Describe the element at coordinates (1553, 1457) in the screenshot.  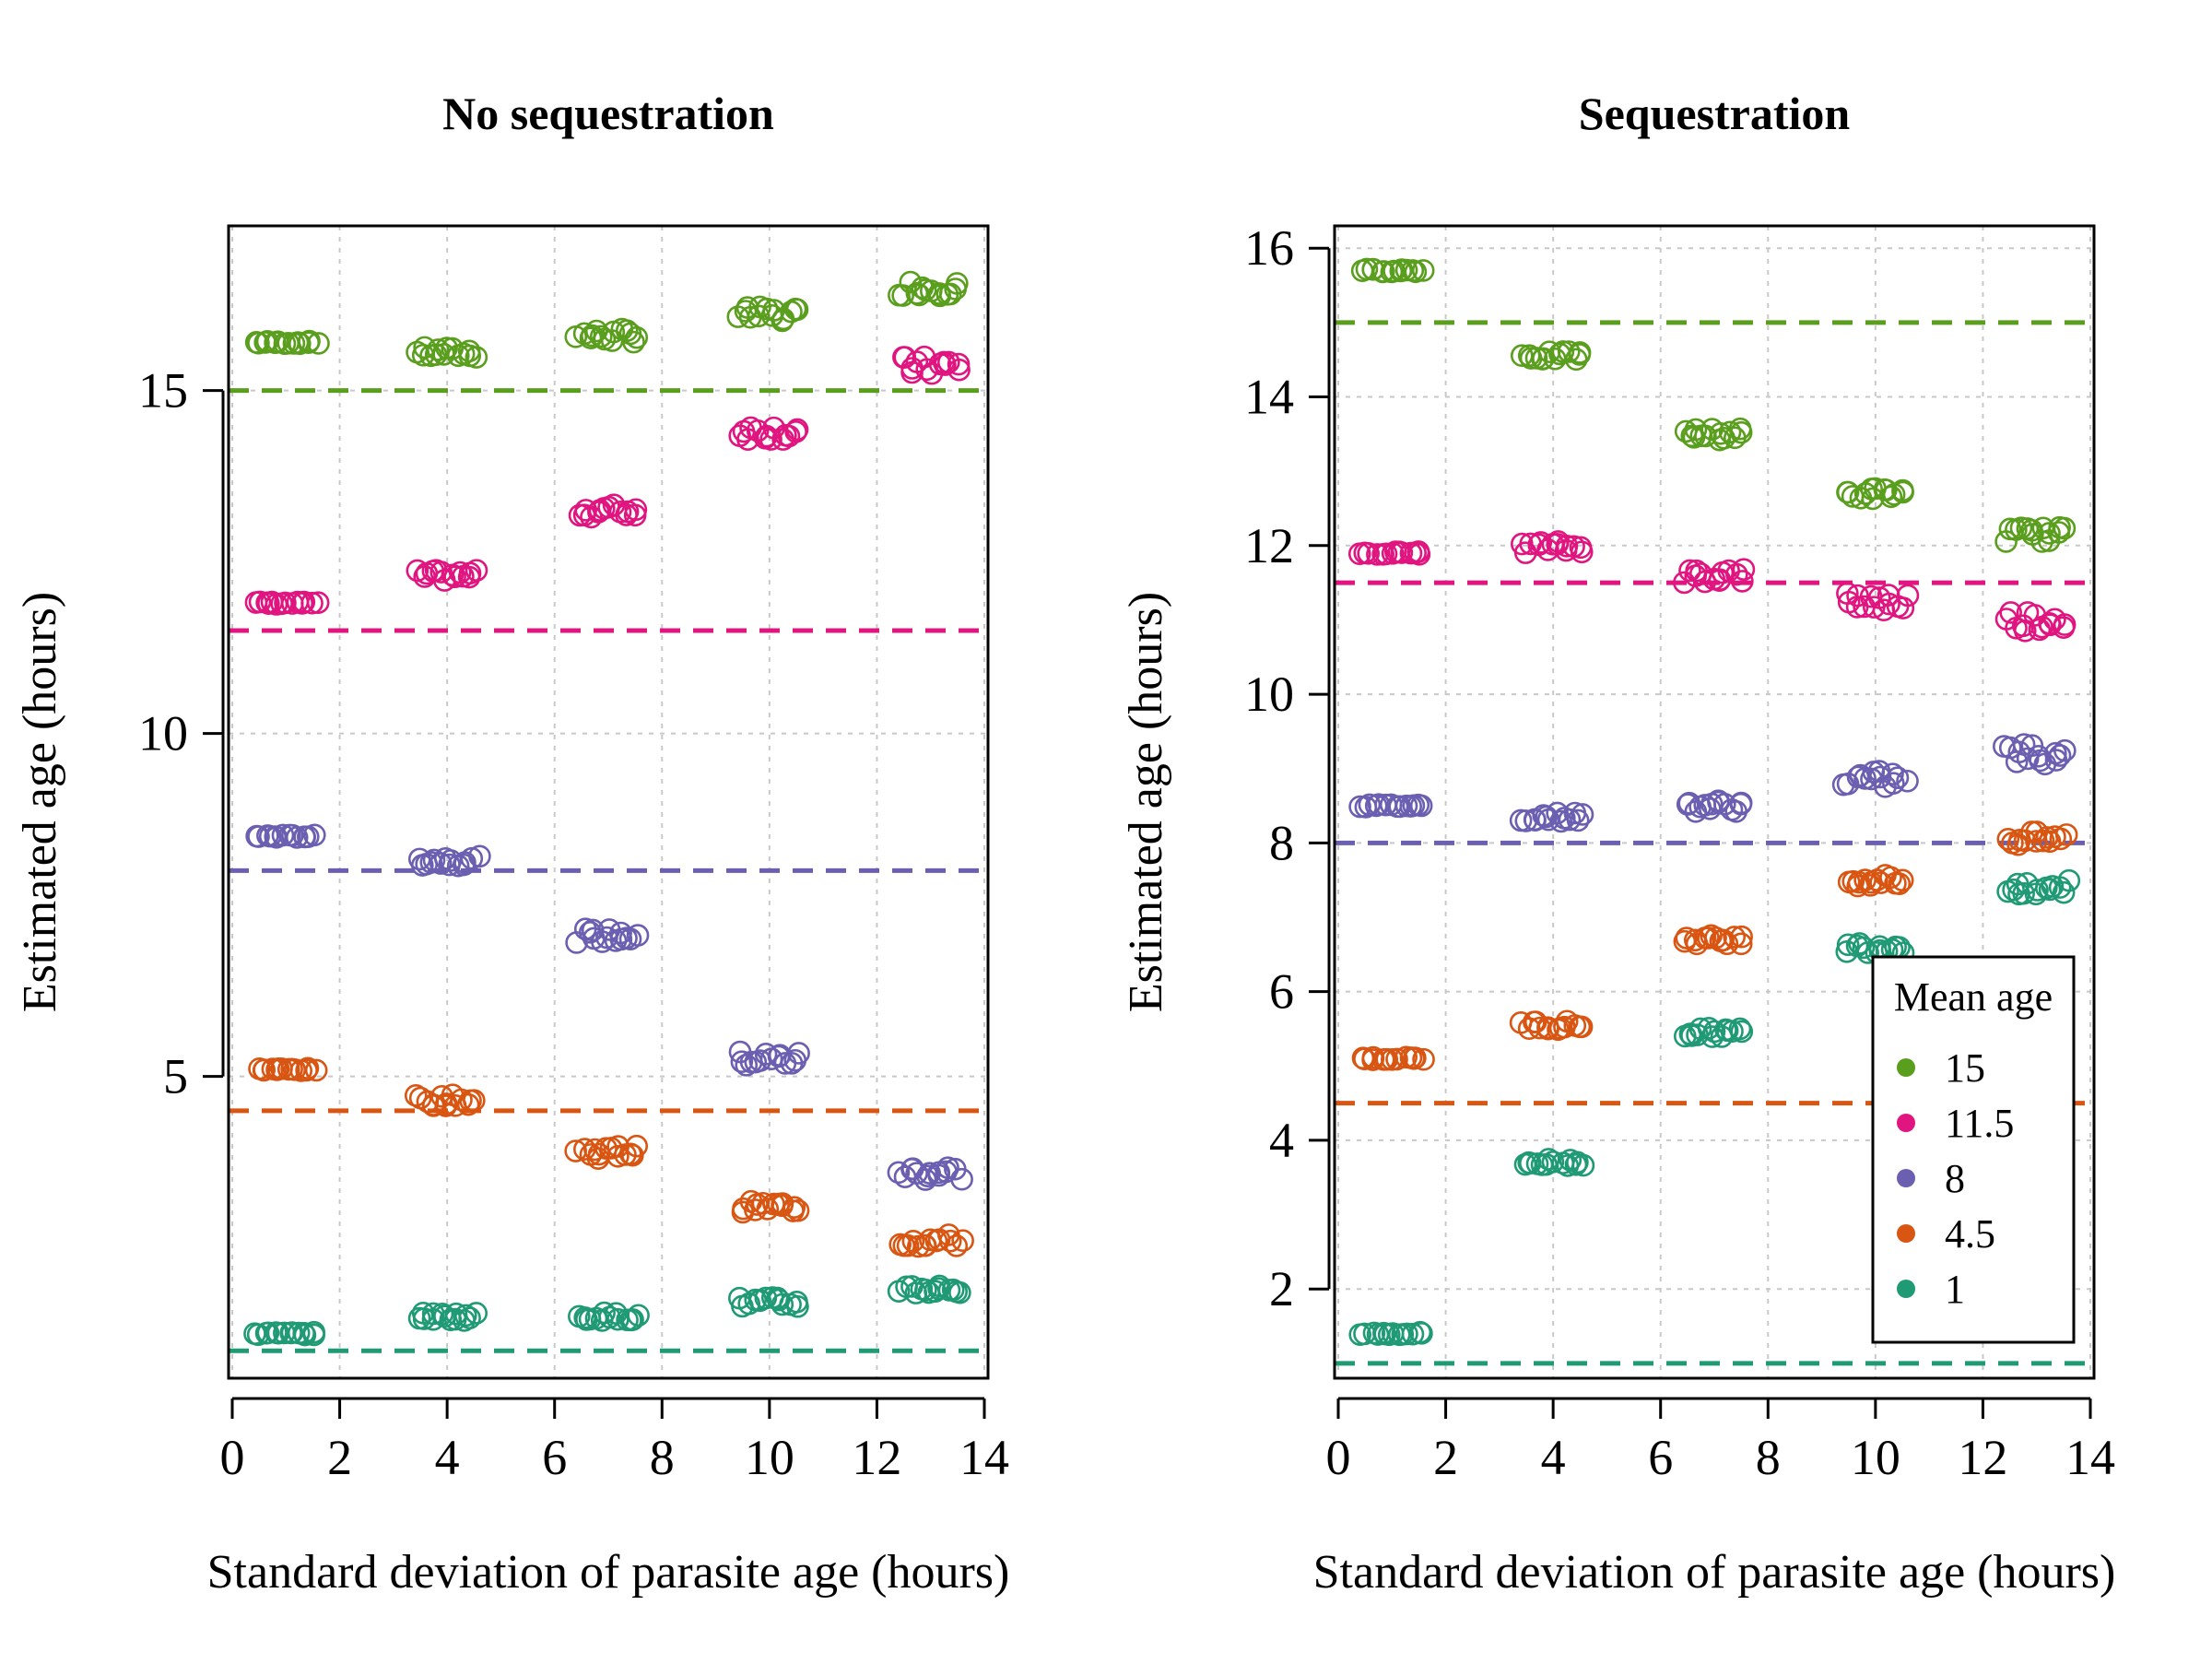
I see `x-tick-label: 4` at that location.